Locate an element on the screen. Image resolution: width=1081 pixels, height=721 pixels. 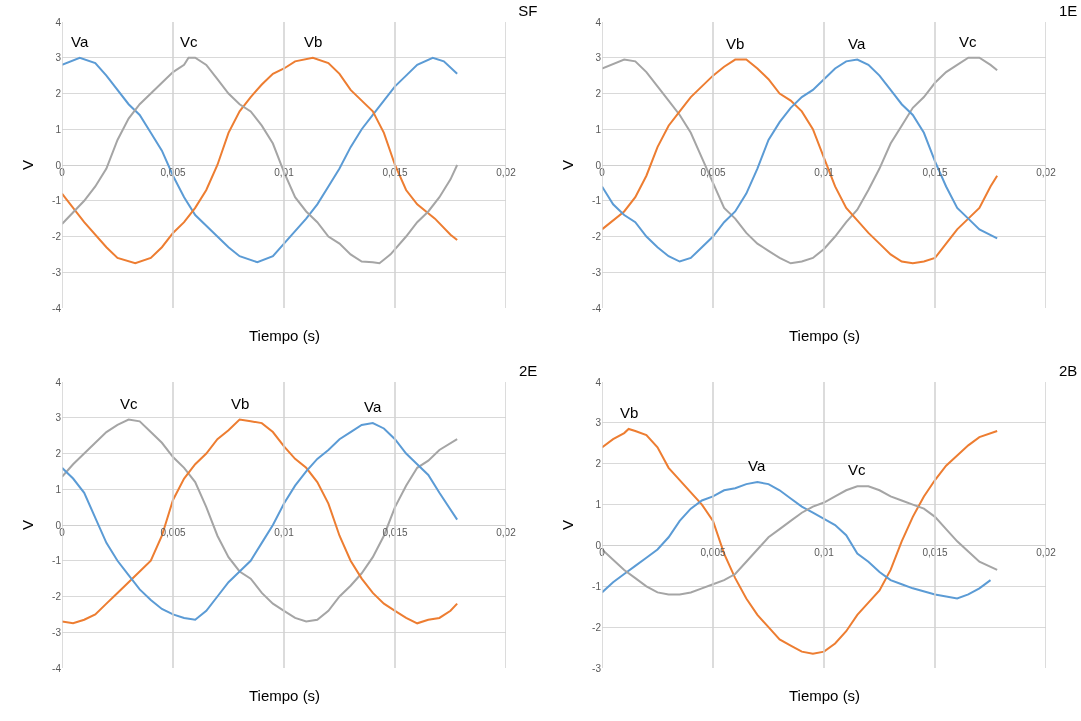
chart-title: SF is located at coordinates (528, 10).